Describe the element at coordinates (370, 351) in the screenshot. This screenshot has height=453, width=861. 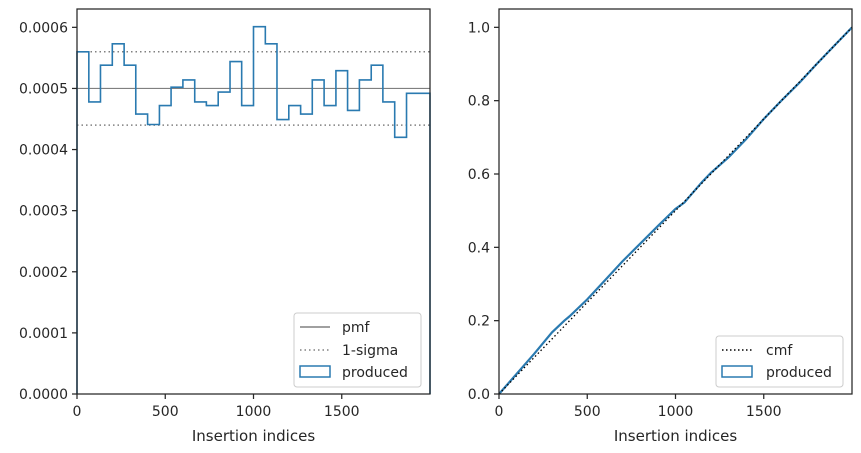
I see `legend-1-sigma-label: 1-sigma` at that location.